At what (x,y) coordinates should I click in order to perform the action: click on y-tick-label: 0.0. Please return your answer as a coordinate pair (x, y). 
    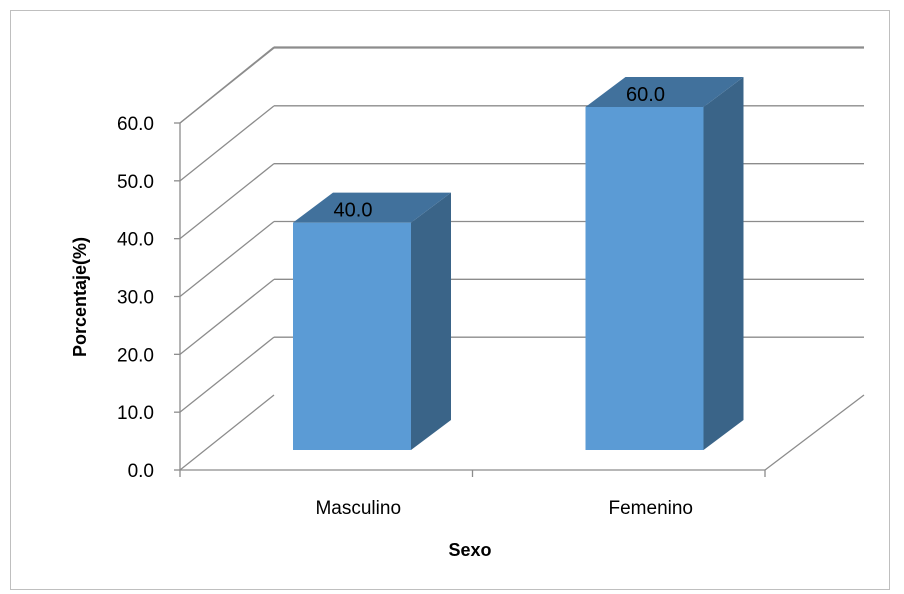
    Looking at the image, I should click on (141, 471).